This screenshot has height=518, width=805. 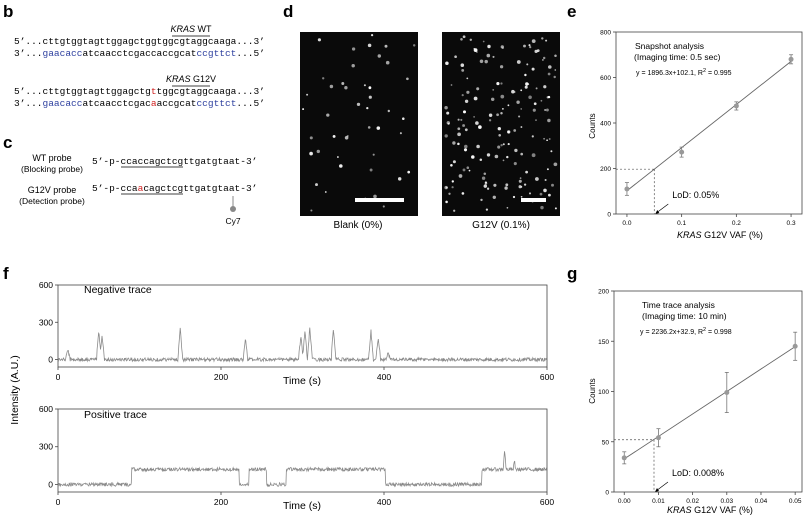 I want to click on y-tick-label: 300, so click(x=46, y=322).